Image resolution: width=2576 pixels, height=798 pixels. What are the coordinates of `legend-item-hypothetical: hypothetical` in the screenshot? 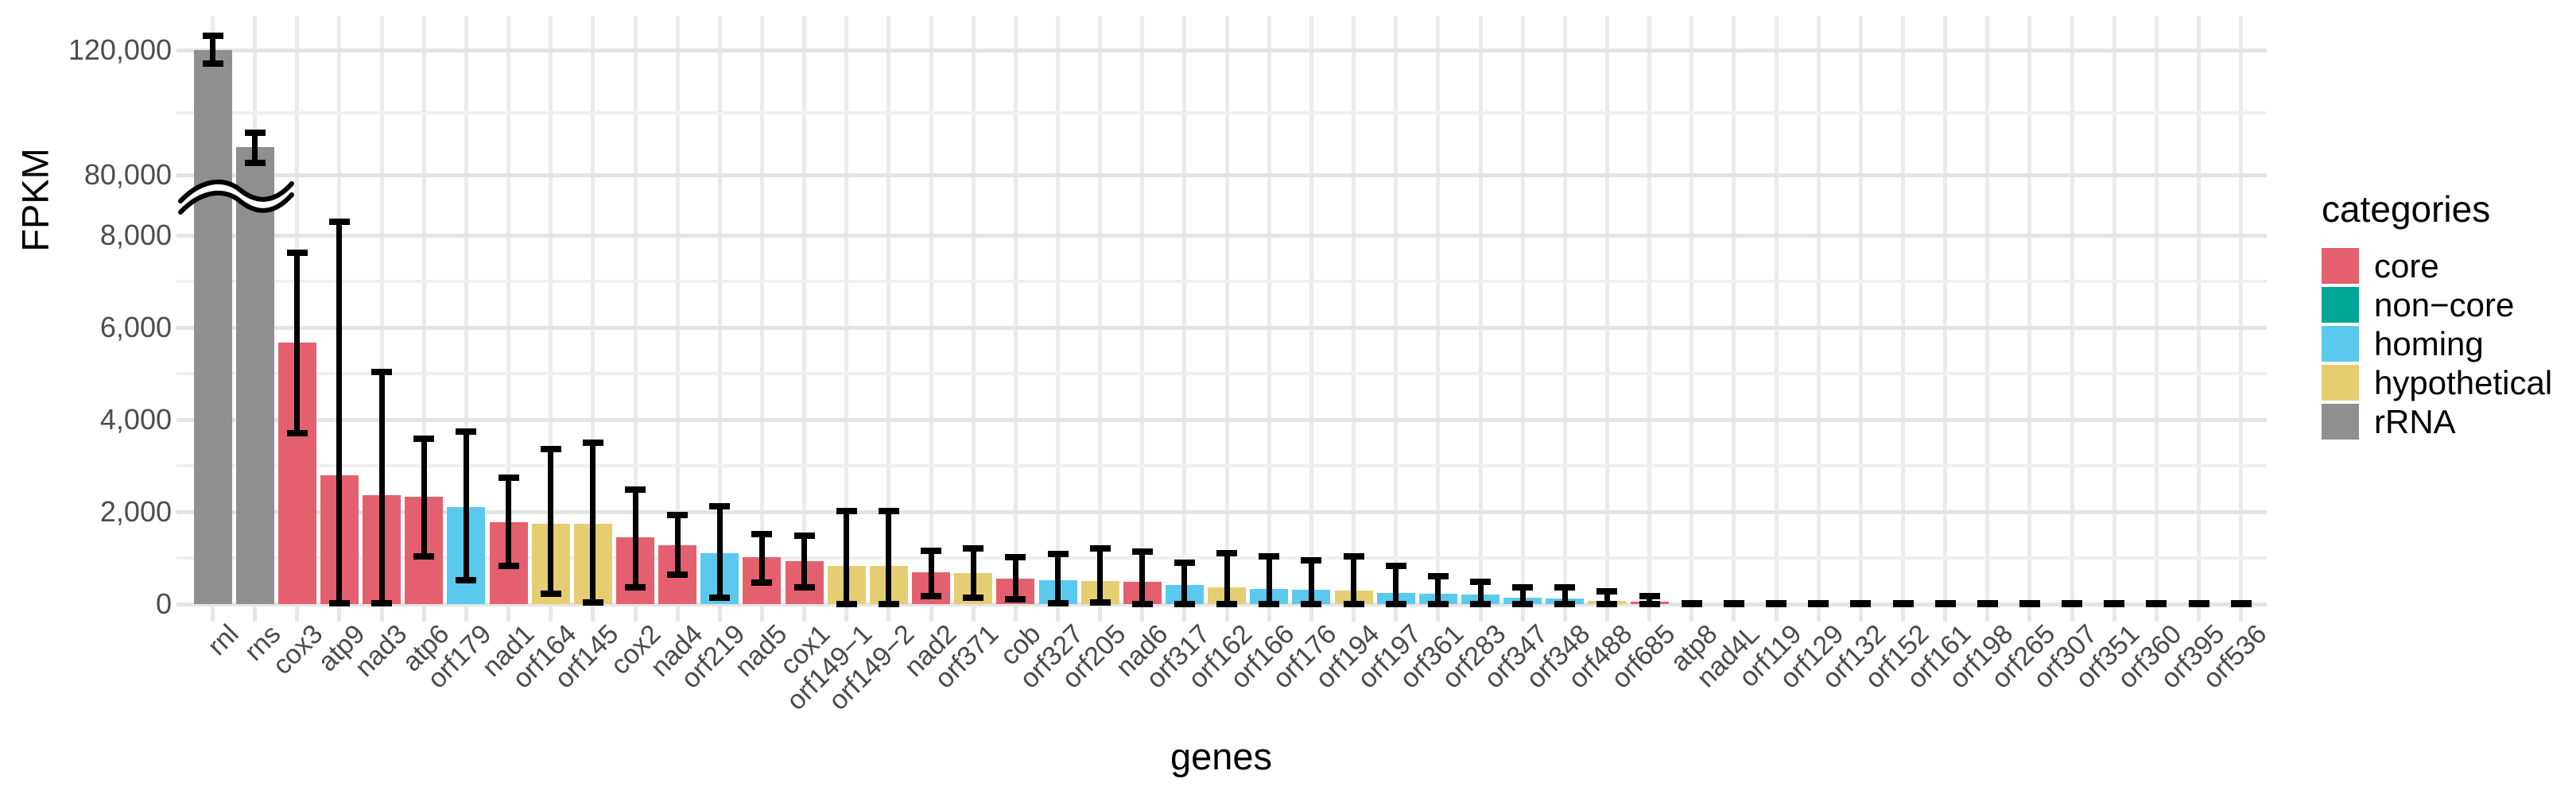 It's located at (2449, 382).